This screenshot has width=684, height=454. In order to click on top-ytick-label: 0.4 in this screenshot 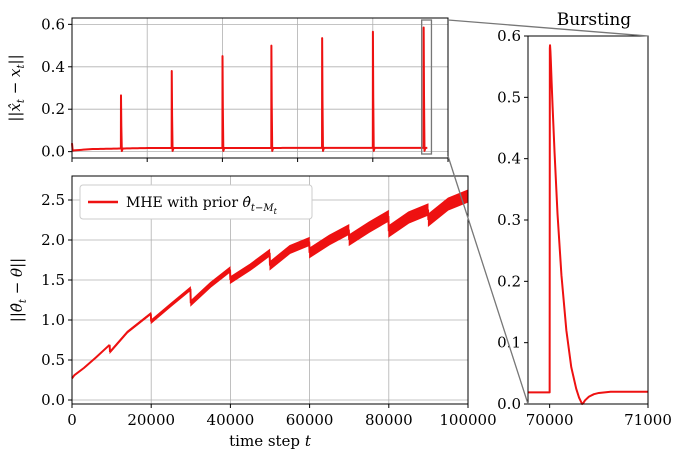, I will do `click(53, 67)`.